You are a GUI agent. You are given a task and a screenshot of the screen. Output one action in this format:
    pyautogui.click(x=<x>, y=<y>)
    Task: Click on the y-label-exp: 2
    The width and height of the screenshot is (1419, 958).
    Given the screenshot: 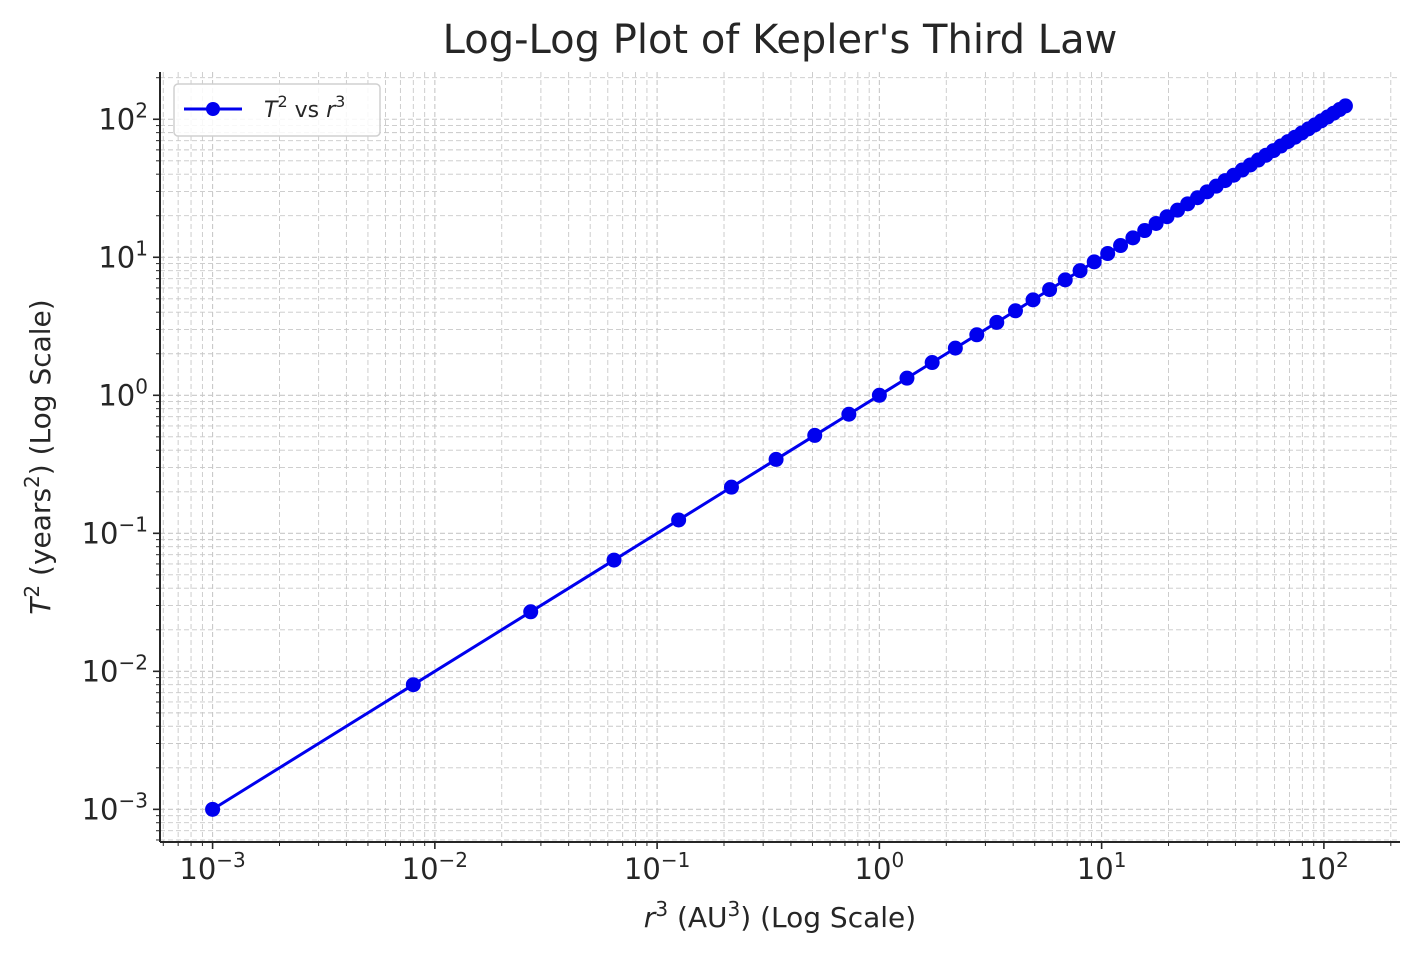 What is the action you would take?
    pyautogui.click(x=32, y=591)
    